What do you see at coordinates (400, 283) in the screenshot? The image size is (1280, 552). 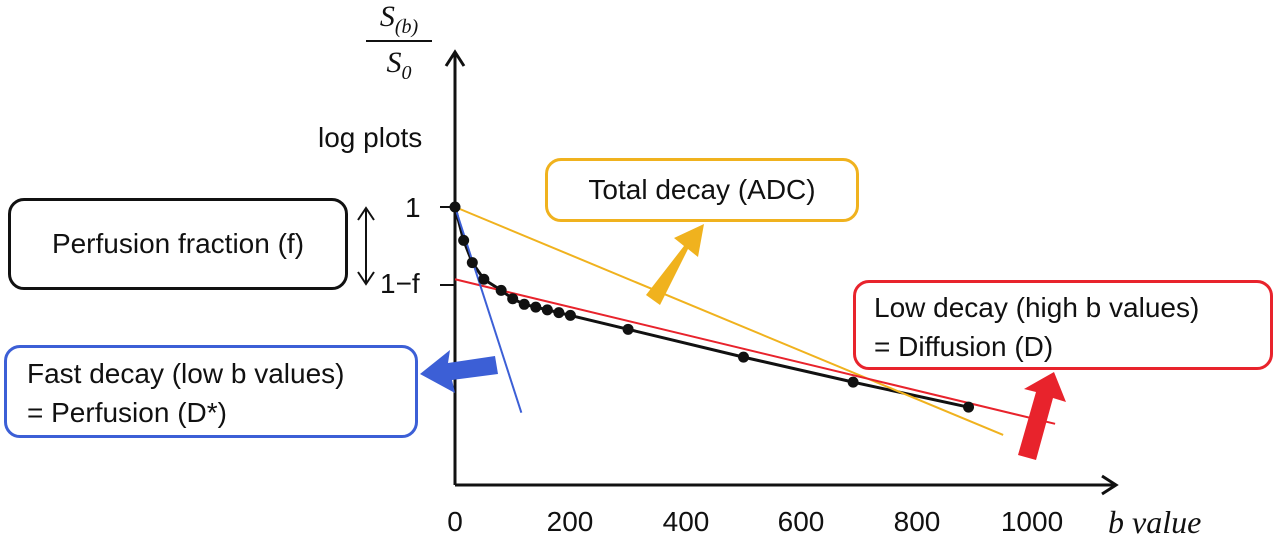 I see `y-tick-label-1-minus-f: 1−f` at bounding box center [400, 283].